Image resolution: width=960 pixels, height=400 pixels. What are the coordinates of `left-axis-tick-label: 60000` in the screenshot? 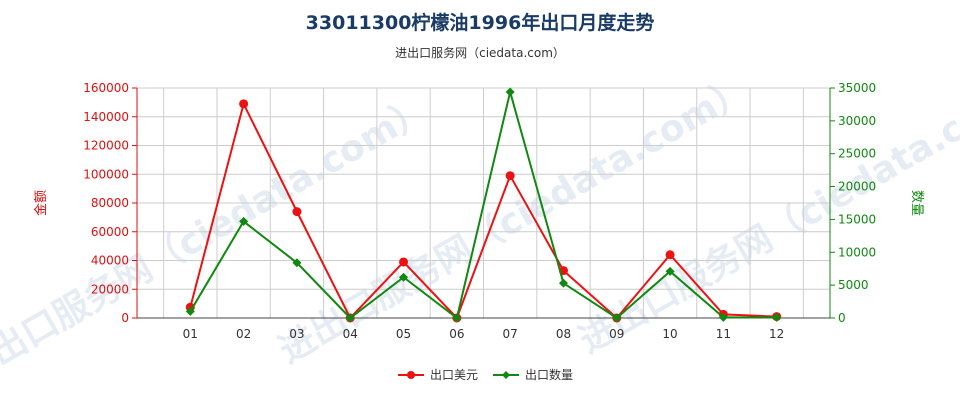 It's located at (110, 232).